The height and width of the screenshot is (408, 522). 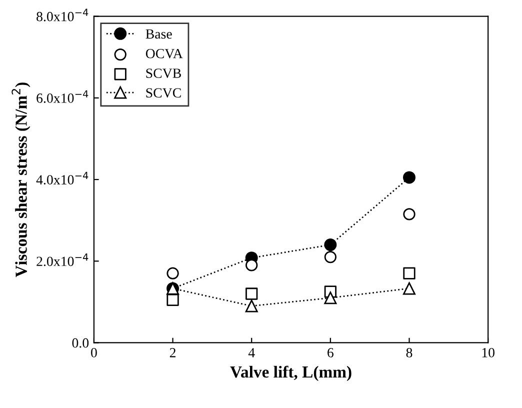 I want to click on x-axis-title: Valve lift, L(mm), so click(x=291, y=374).